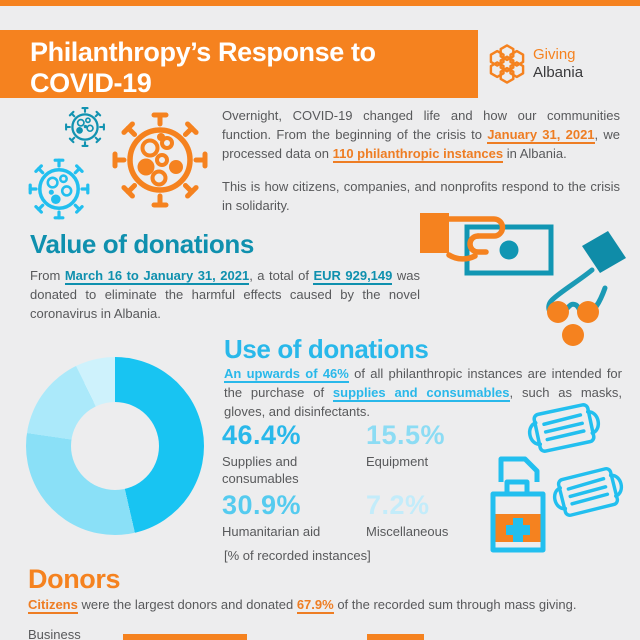  I want to click on link-citizens: Citizens, so click(53, 605).